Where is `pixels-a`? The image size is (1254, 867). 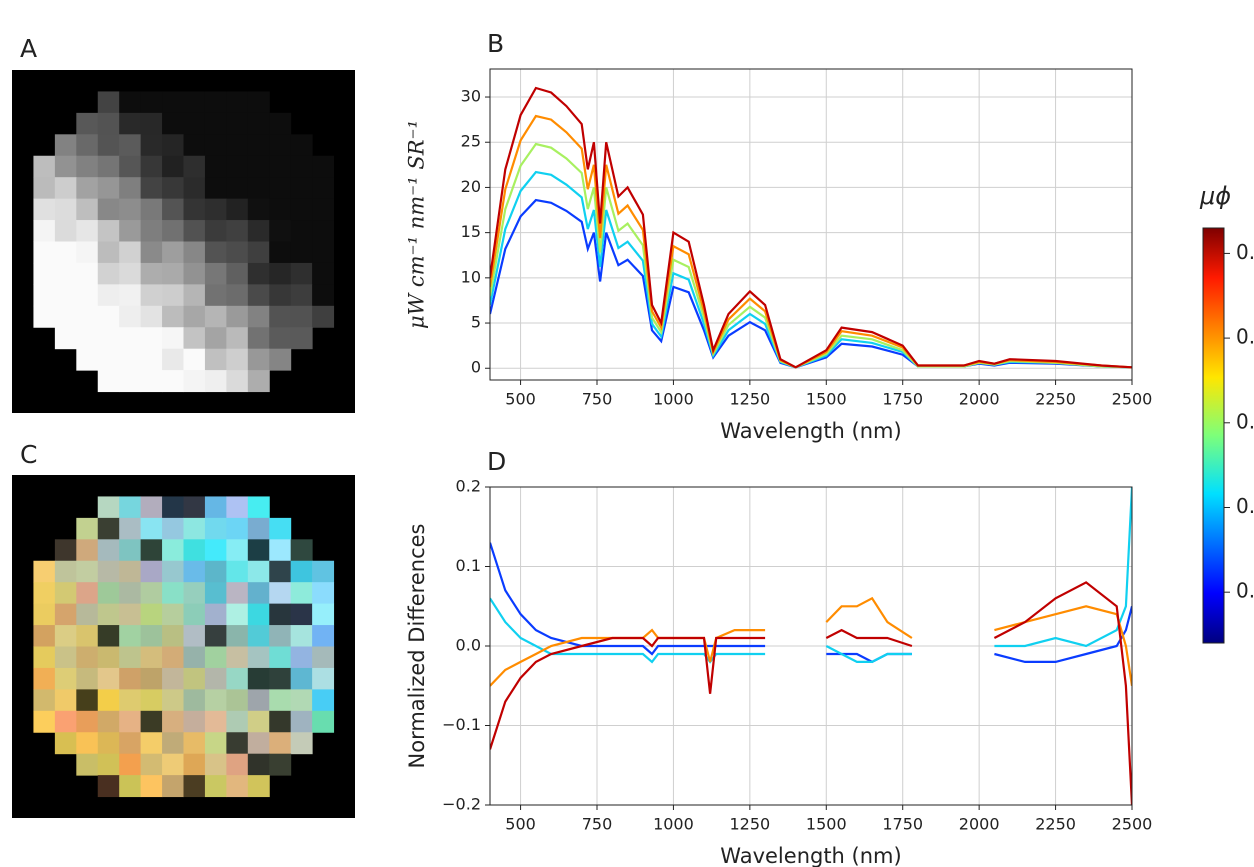 pixels-a is located at coordinates (184, 242).